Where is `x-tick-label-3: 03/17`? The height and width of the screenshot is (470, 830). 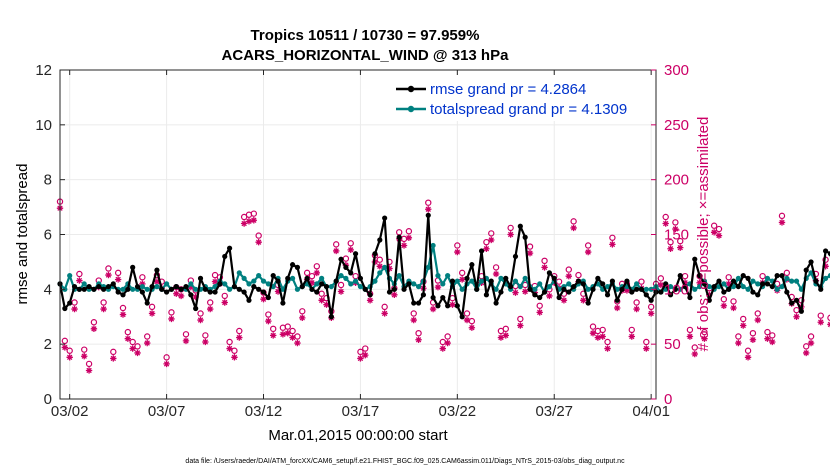 x-tick-label-3: 03/17 is located at coordinates (361, 411).